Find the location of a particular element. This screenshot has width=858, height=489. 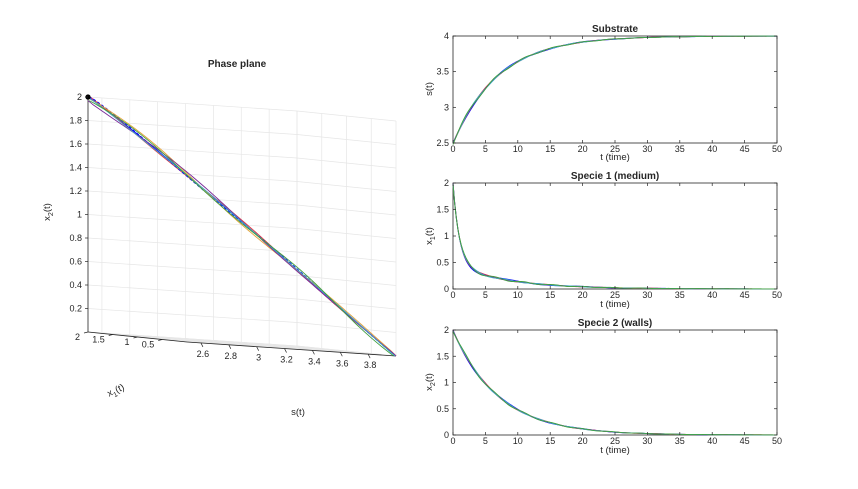

s-tick-label: 2.6 is located at coordinates (203, 354).